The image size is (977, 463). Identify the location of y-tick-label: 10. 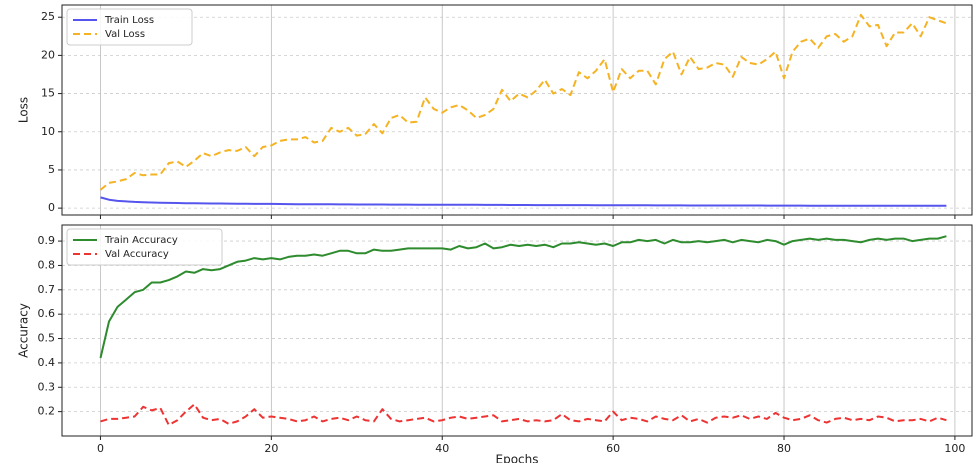
(48, 131).